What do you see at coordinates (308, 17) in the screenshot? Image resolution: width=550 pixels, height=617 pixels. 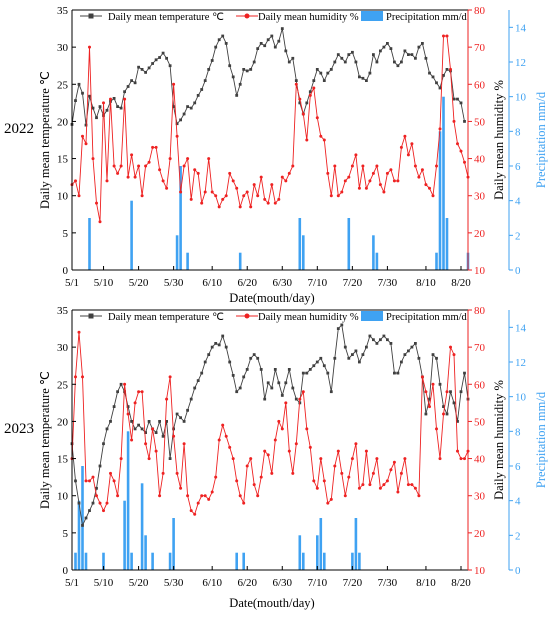 I see `legend-label-humidity-2022: Daily mean humidity %` at bounding box center [308, 17].